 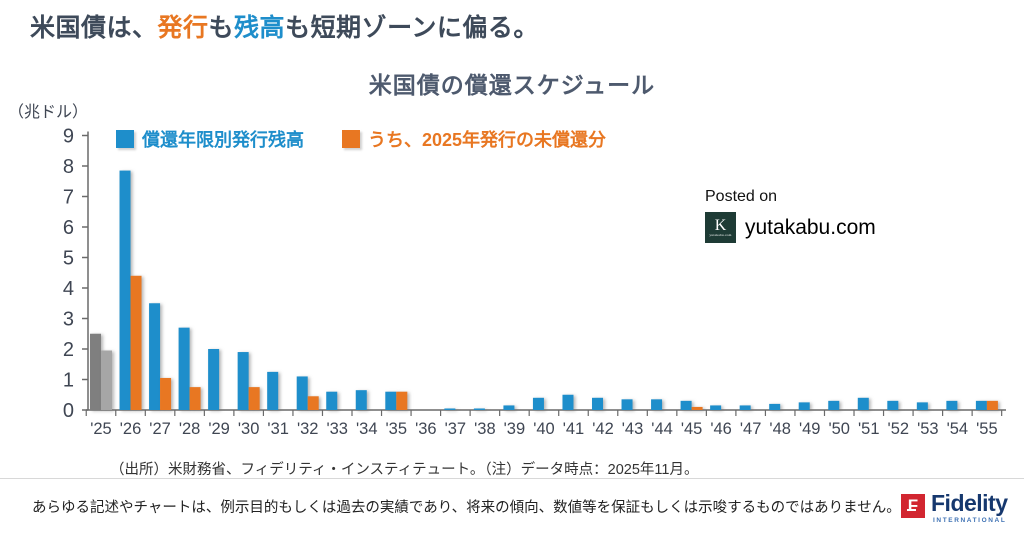 I want to click on svg-text: 6, so click(x=68, y=228).